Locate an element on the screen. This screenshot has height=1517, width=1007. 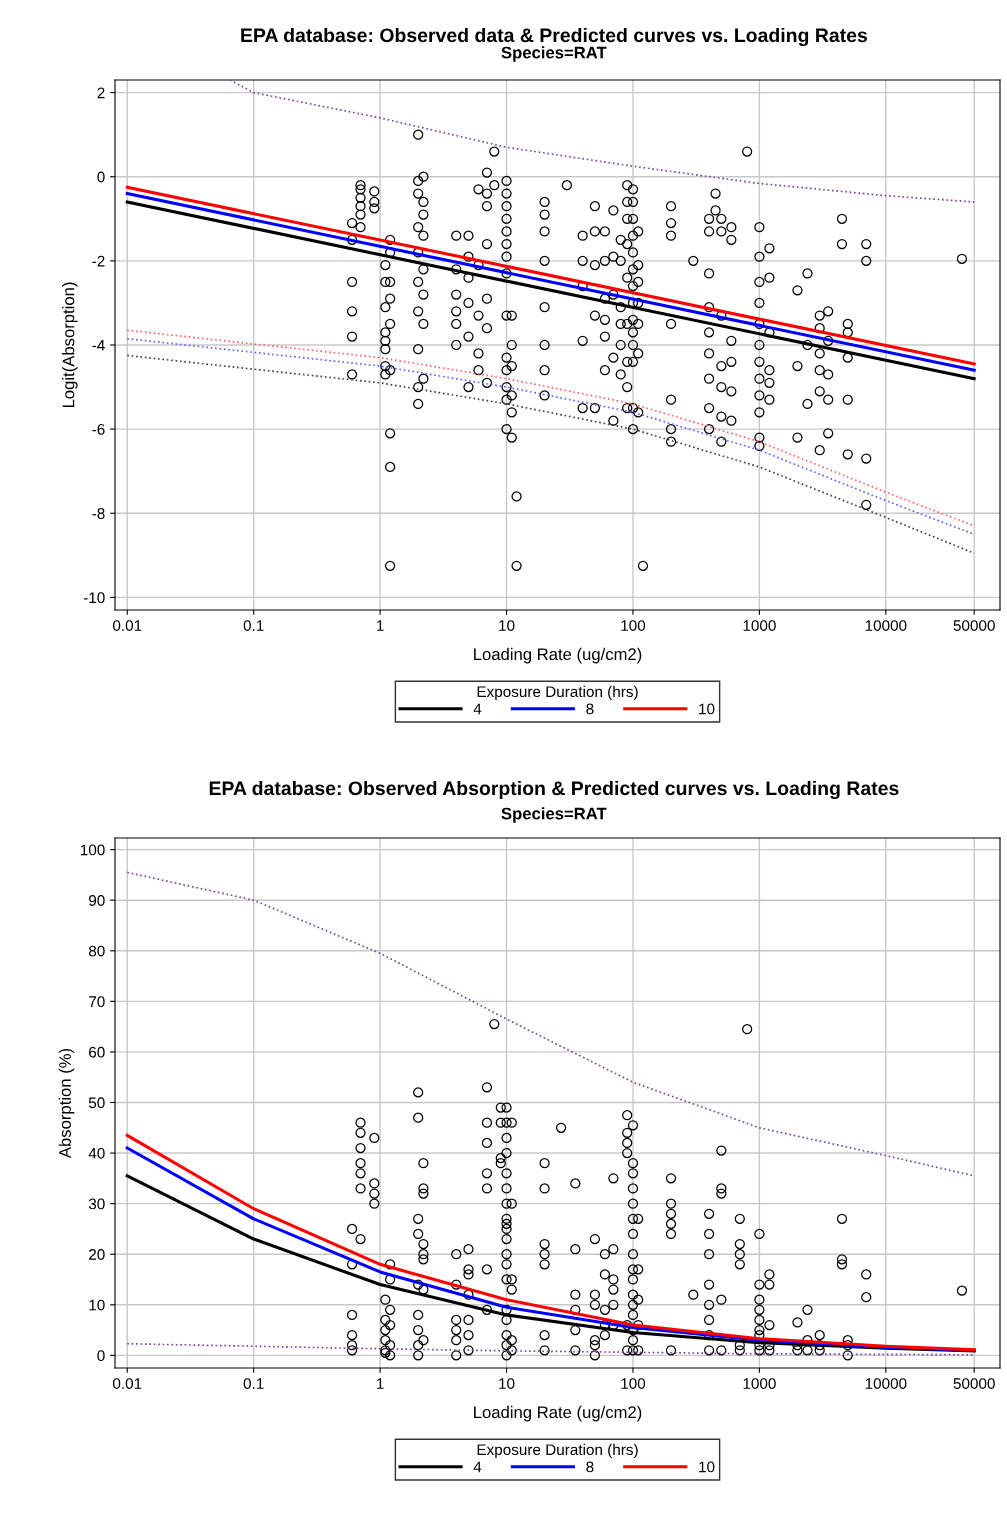
y-tick-label: 2 is located at coordinates (101, 93).